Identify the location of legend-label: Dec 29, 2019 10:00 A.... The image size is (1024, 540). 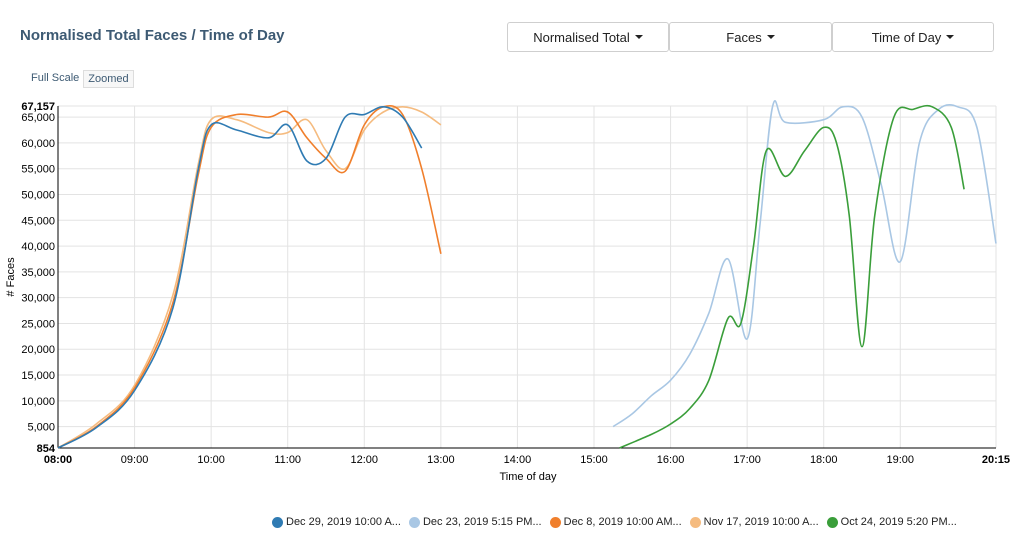
(343, 522).